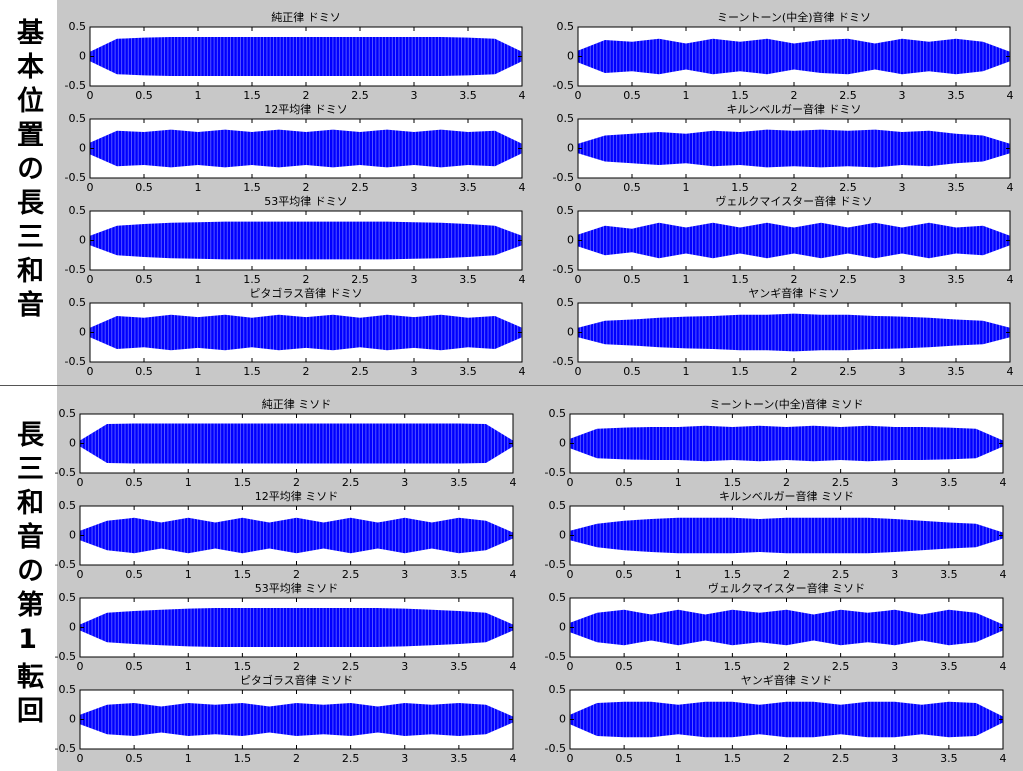  I want to click on subplot-title: 53平均律 ドミソ, so click(306, 201).